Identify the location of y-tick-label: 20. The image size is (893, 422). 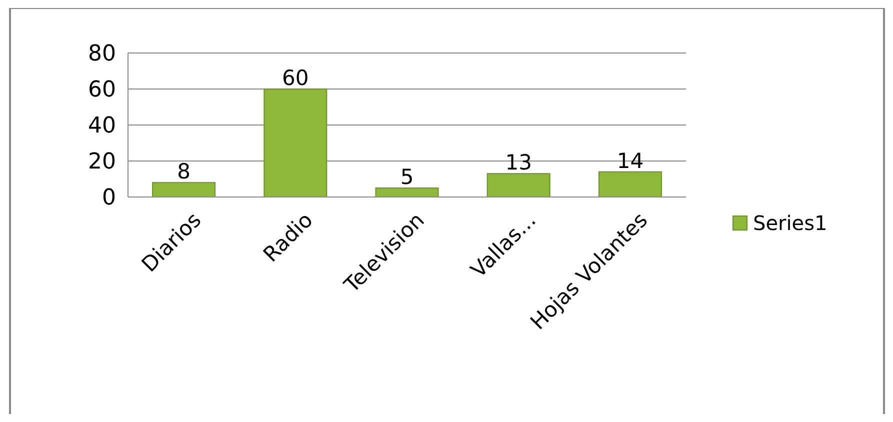
(102, 162).